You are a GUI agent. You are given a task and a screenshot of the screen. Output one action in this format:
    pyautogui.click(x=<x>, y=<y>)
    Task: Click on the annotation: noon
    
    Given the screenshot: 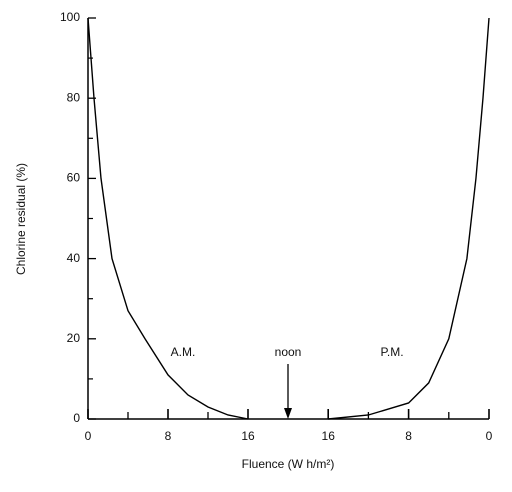 What is the action you would take?
    pyautogui.click(x=288, y=352)
    